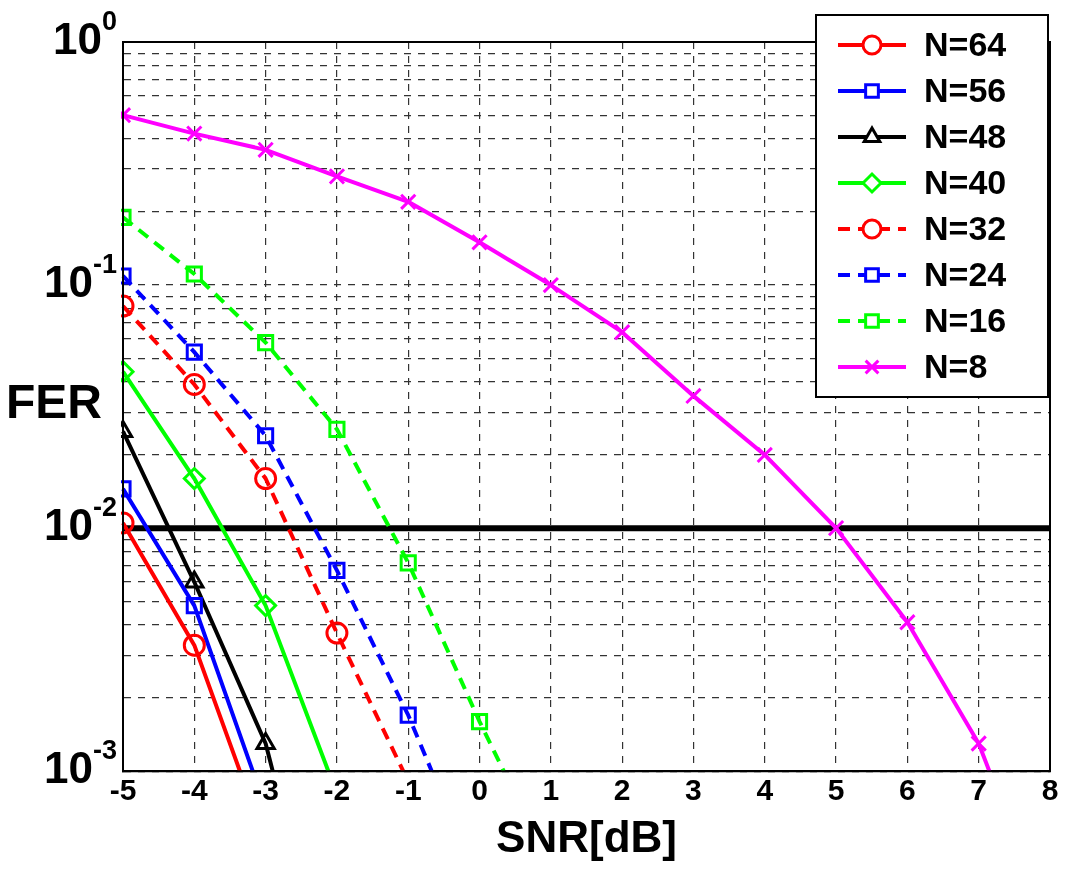 Image resolution: width=1070 pixels, height=870 pixels. I want to click on x-tick-label: 2, so click(622, 790).